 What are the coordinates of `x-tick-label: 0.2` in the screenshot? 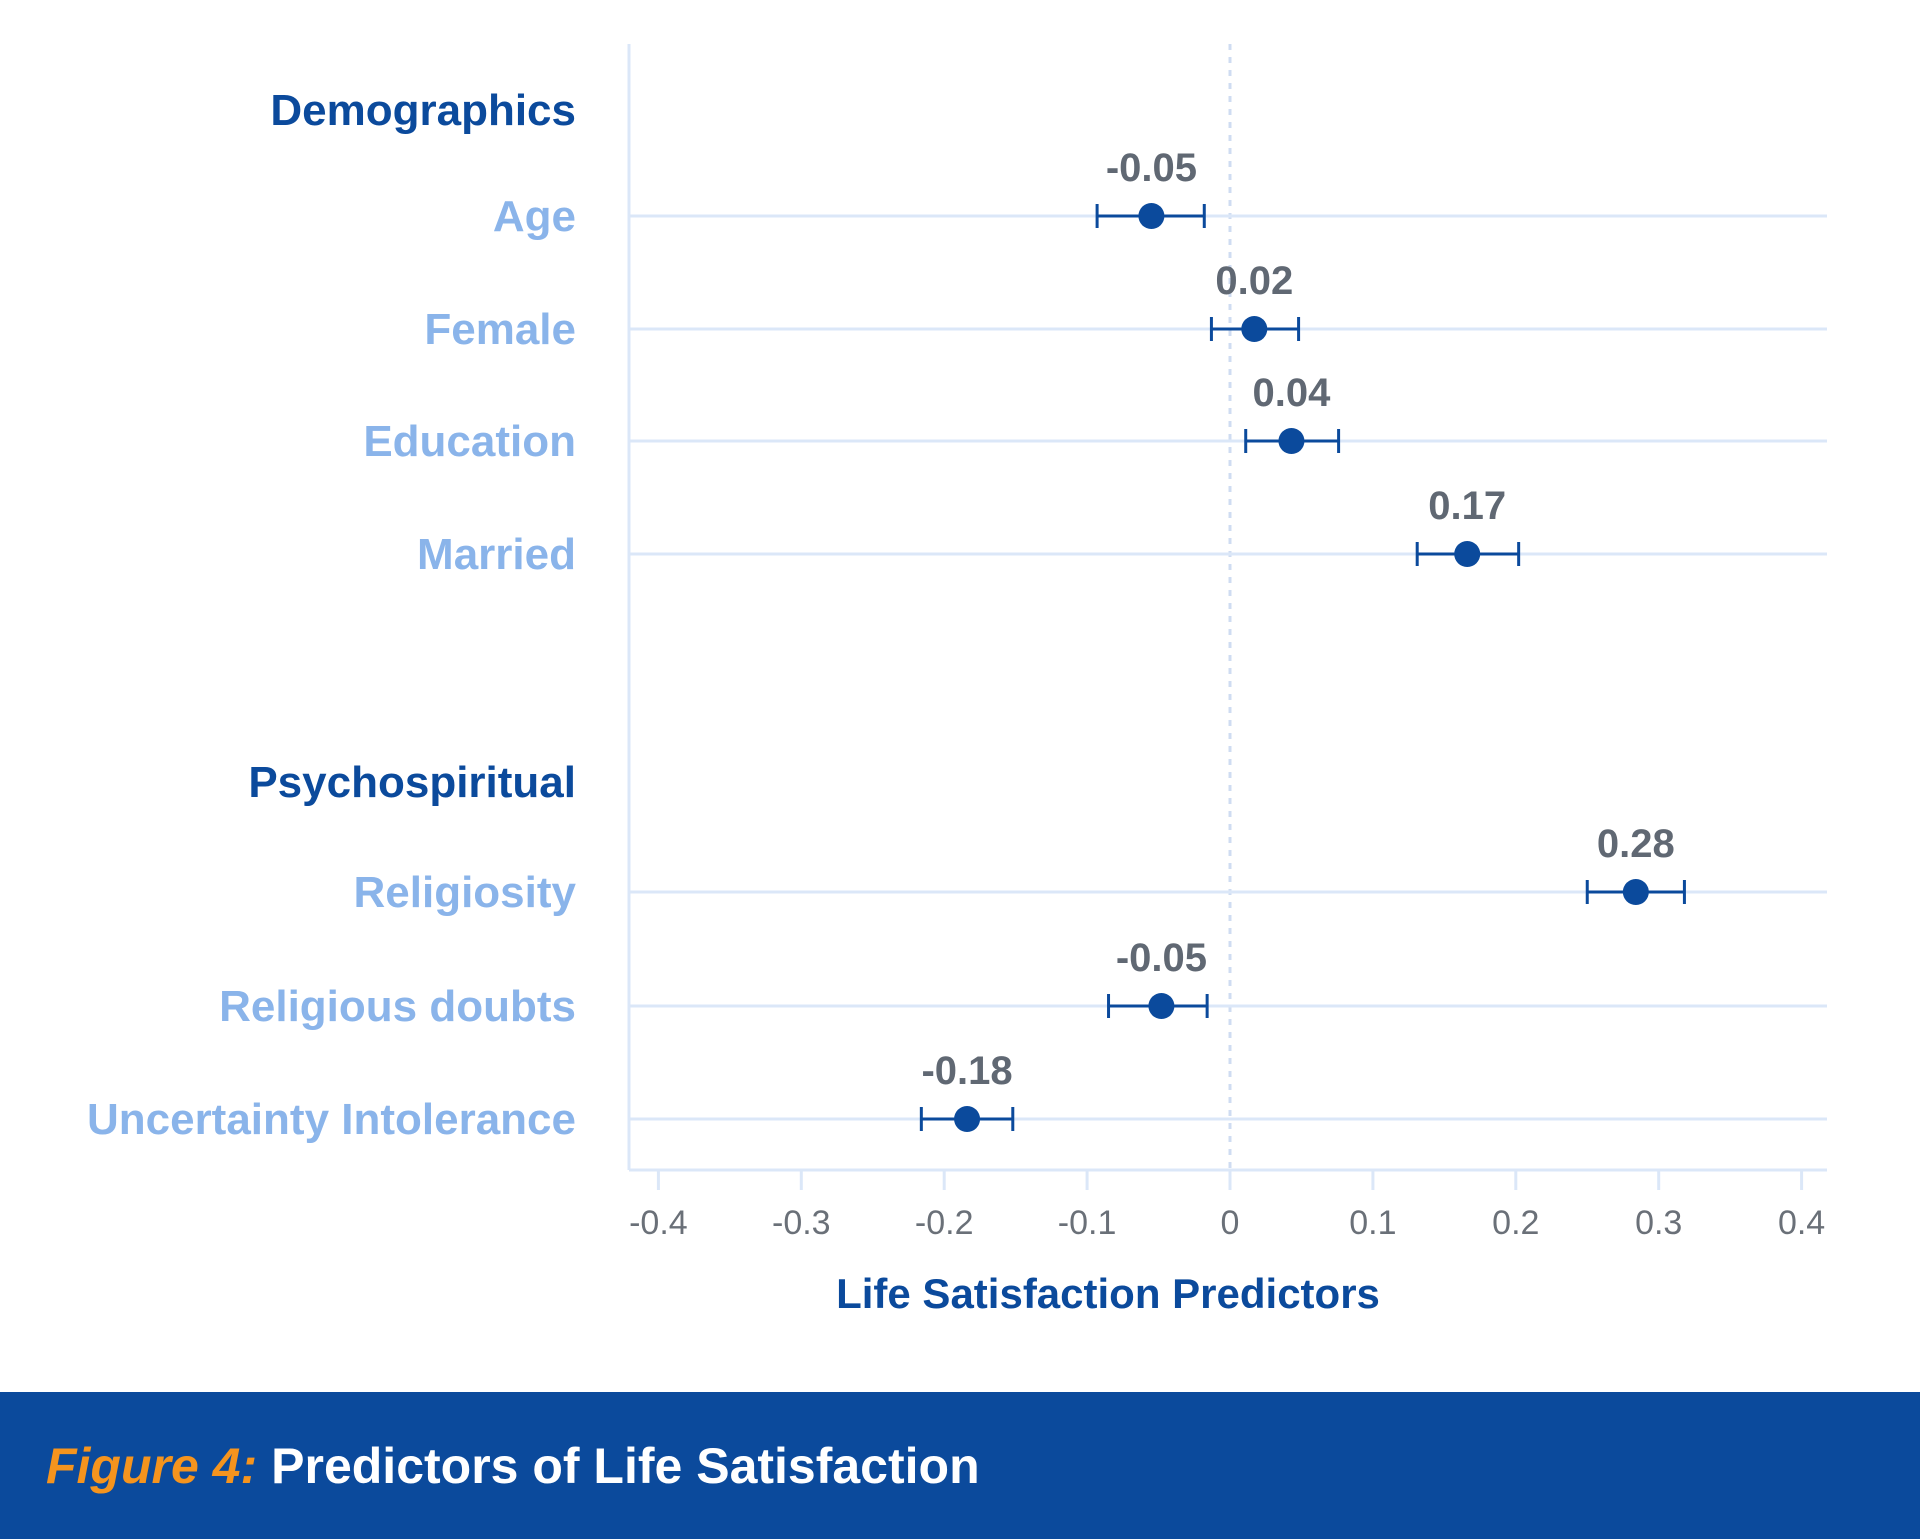 It's located at (1515, 1223).